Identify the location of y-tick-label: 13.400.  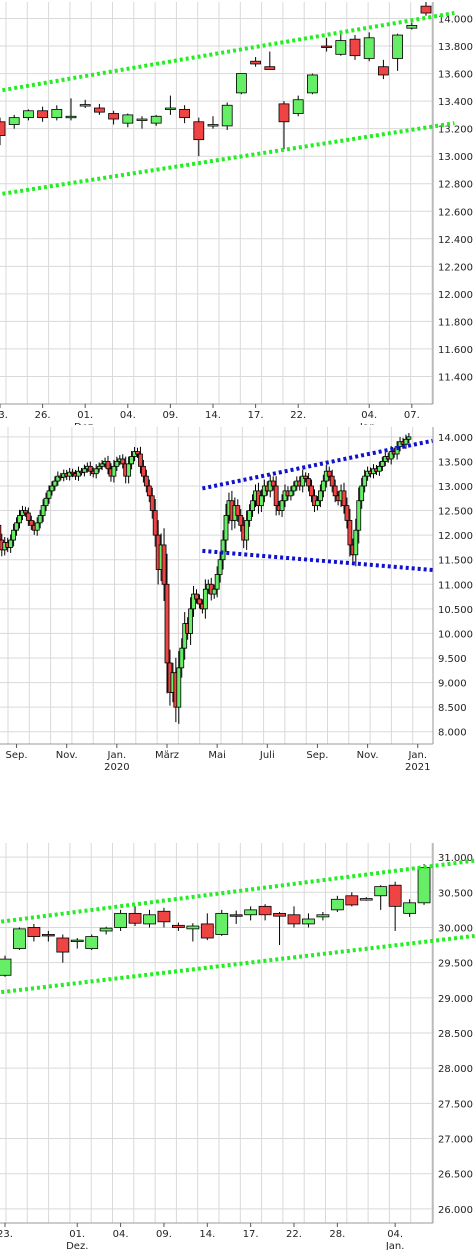
(455, 102).